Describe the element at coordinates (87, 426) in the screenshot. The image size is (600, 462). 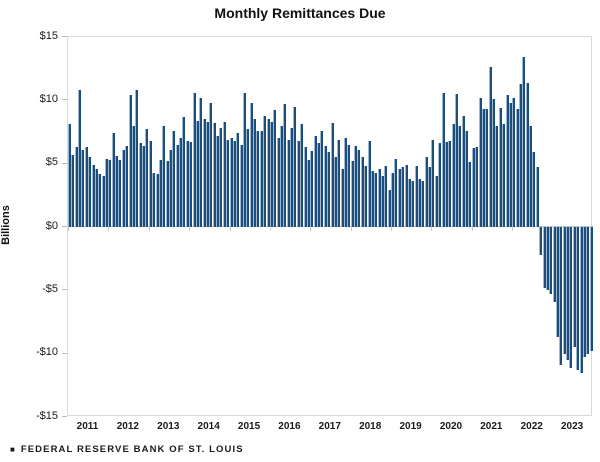
I see `year-label: 2011` at that location.